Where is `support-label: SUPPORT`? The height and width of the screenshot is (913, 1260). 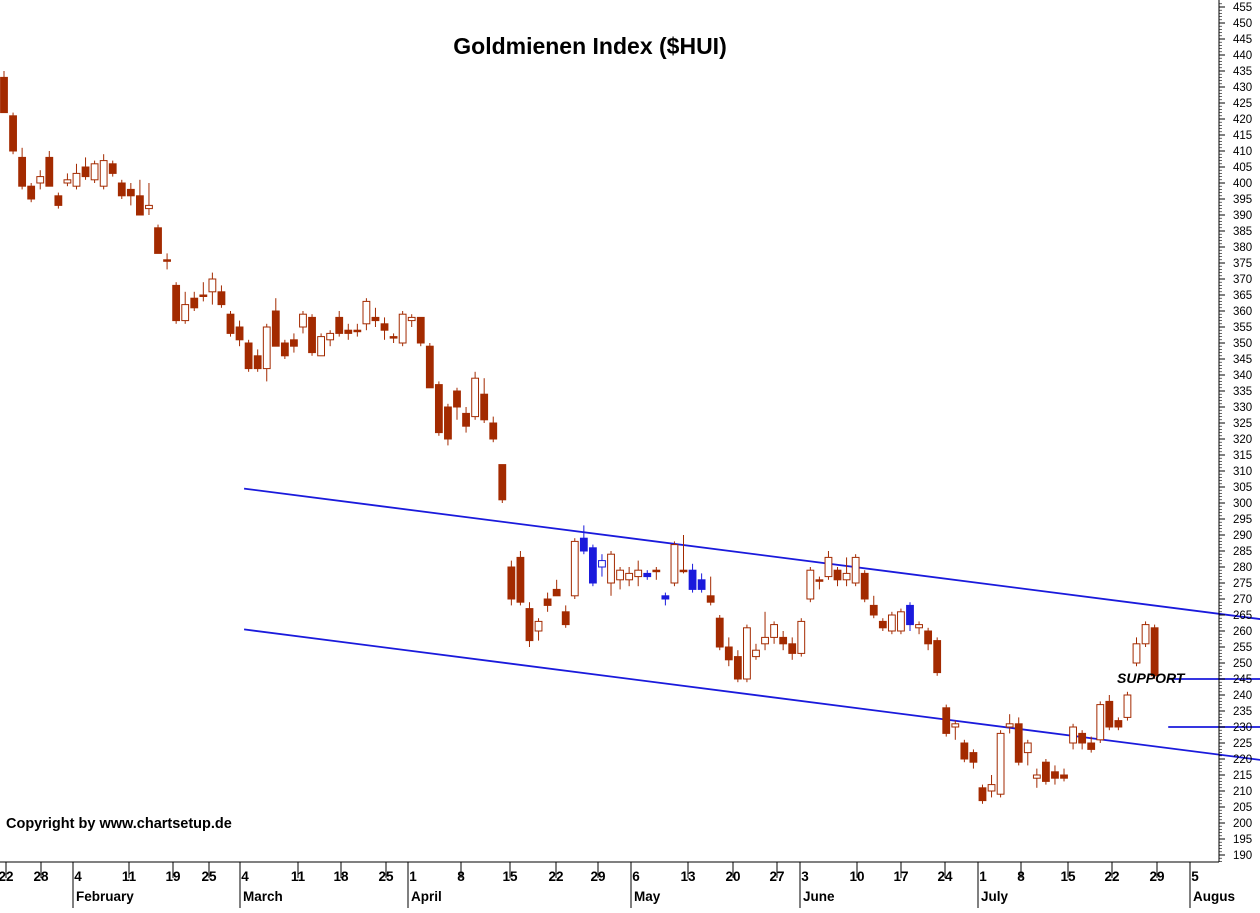 support-label: SUPPORT is located at coordinates (1151, 678).